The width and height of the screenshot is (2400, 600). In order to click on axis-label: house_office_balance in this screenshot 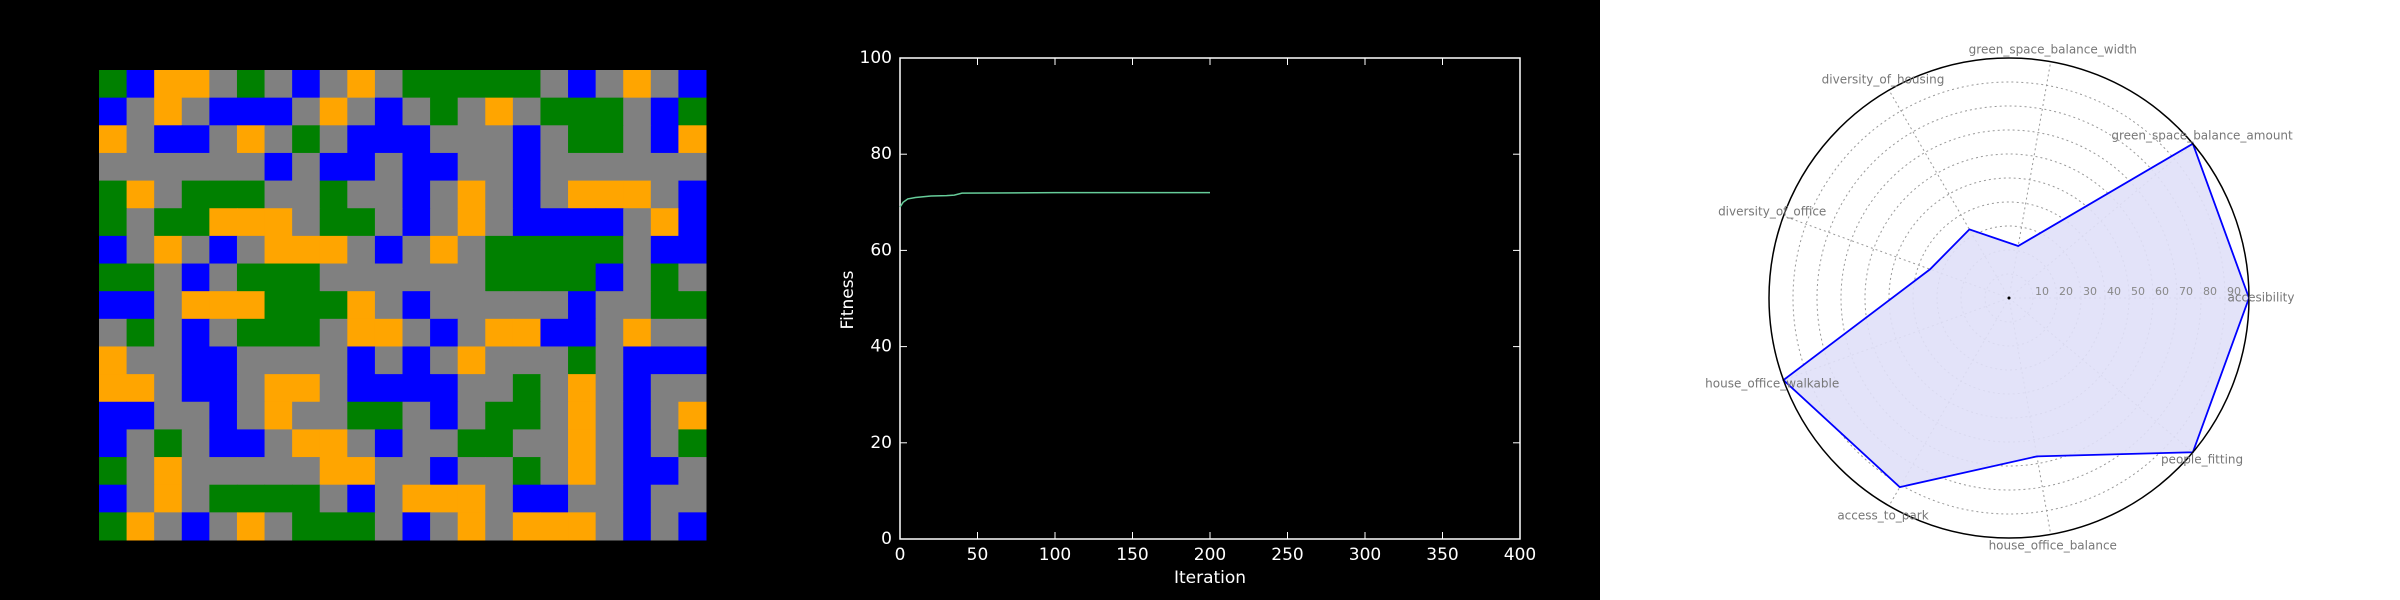, I will do `click(2053, 546)`.